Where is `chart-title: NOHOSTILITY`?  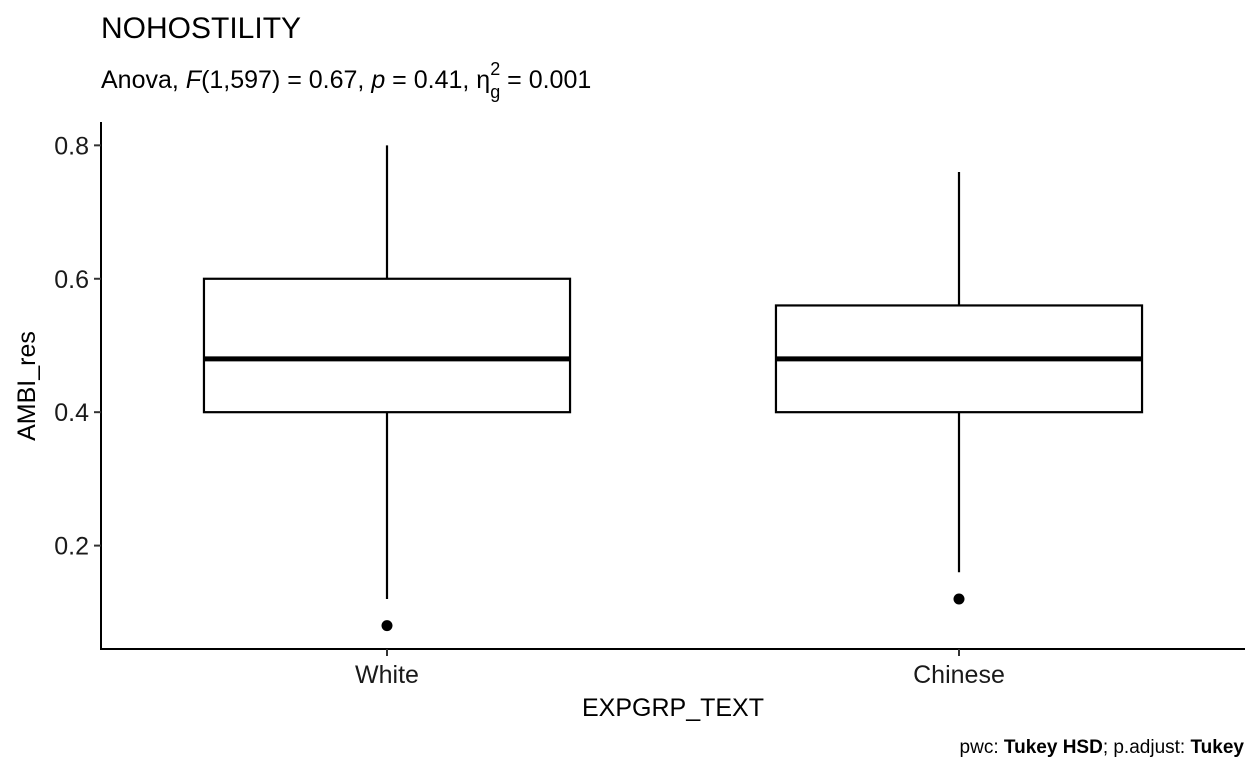
chart-title: NOHOSTILITY is located at coordinates (201, 28).